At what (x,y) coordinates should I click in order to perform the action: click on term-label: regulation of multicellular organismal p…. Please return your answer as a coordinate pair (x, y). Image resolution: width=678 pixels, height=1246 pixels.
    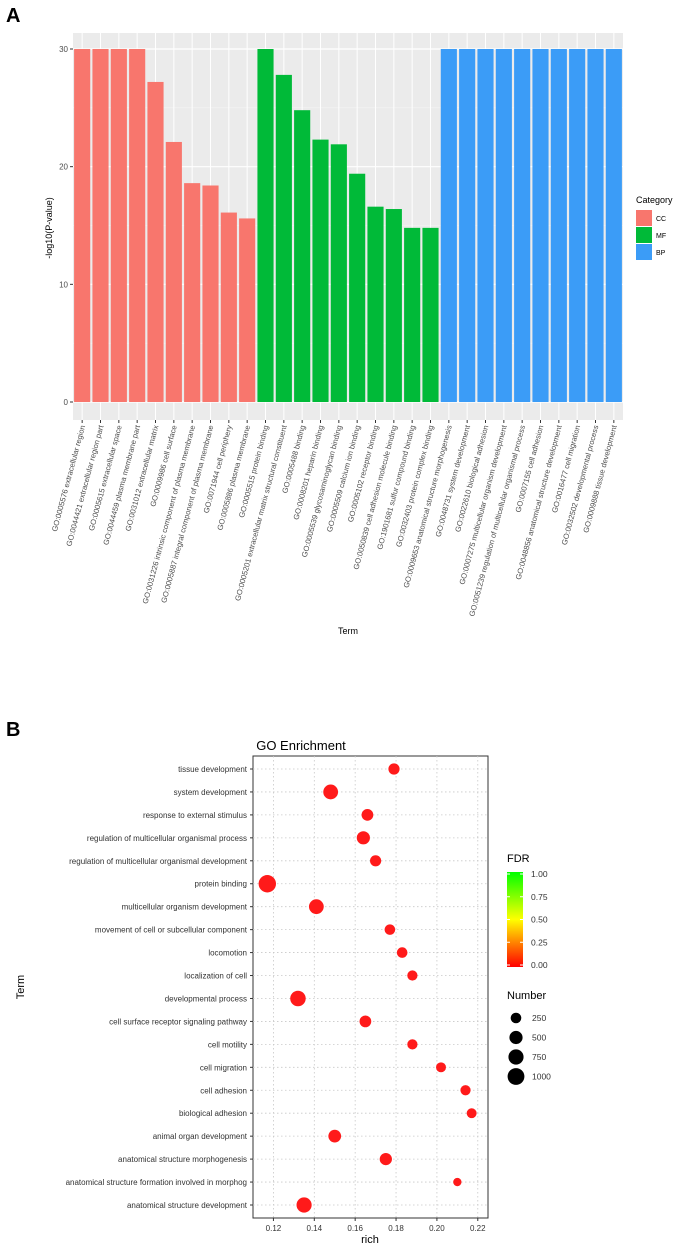
    Looking at the image, I should click on (167, 838).